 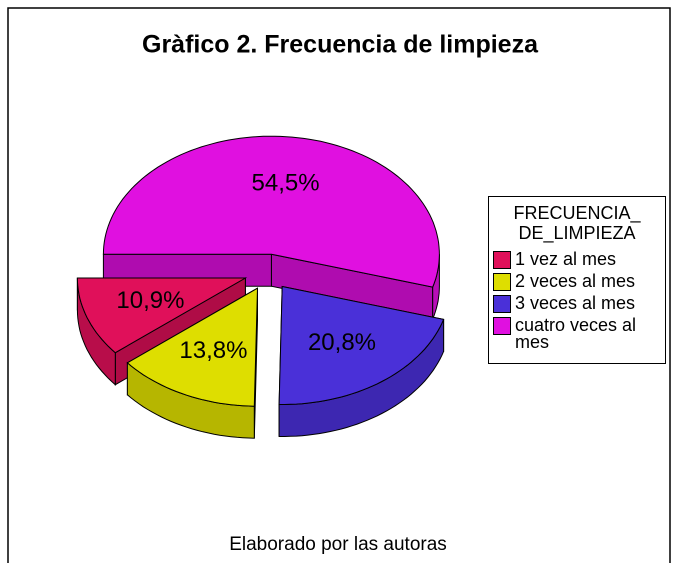 What do you see at coordinates (338, 544) in the screenshot?
I see `footer: Elaborado por las autoras` at bounding box center [338, 544].